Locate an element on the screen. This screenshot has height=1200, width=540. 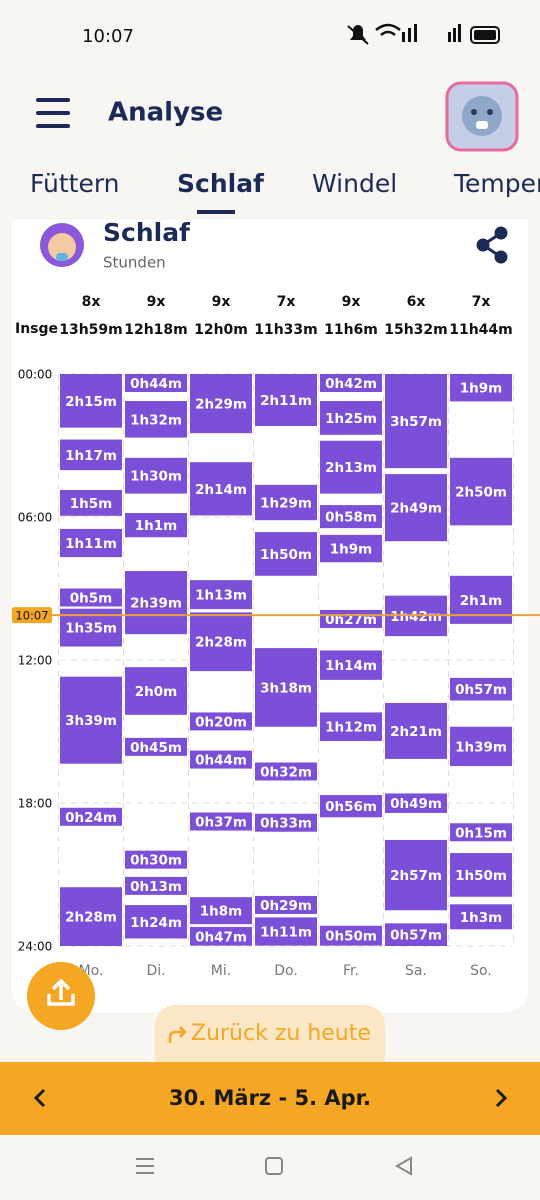
tab: Schlaf is located at coordinates (221, 183).